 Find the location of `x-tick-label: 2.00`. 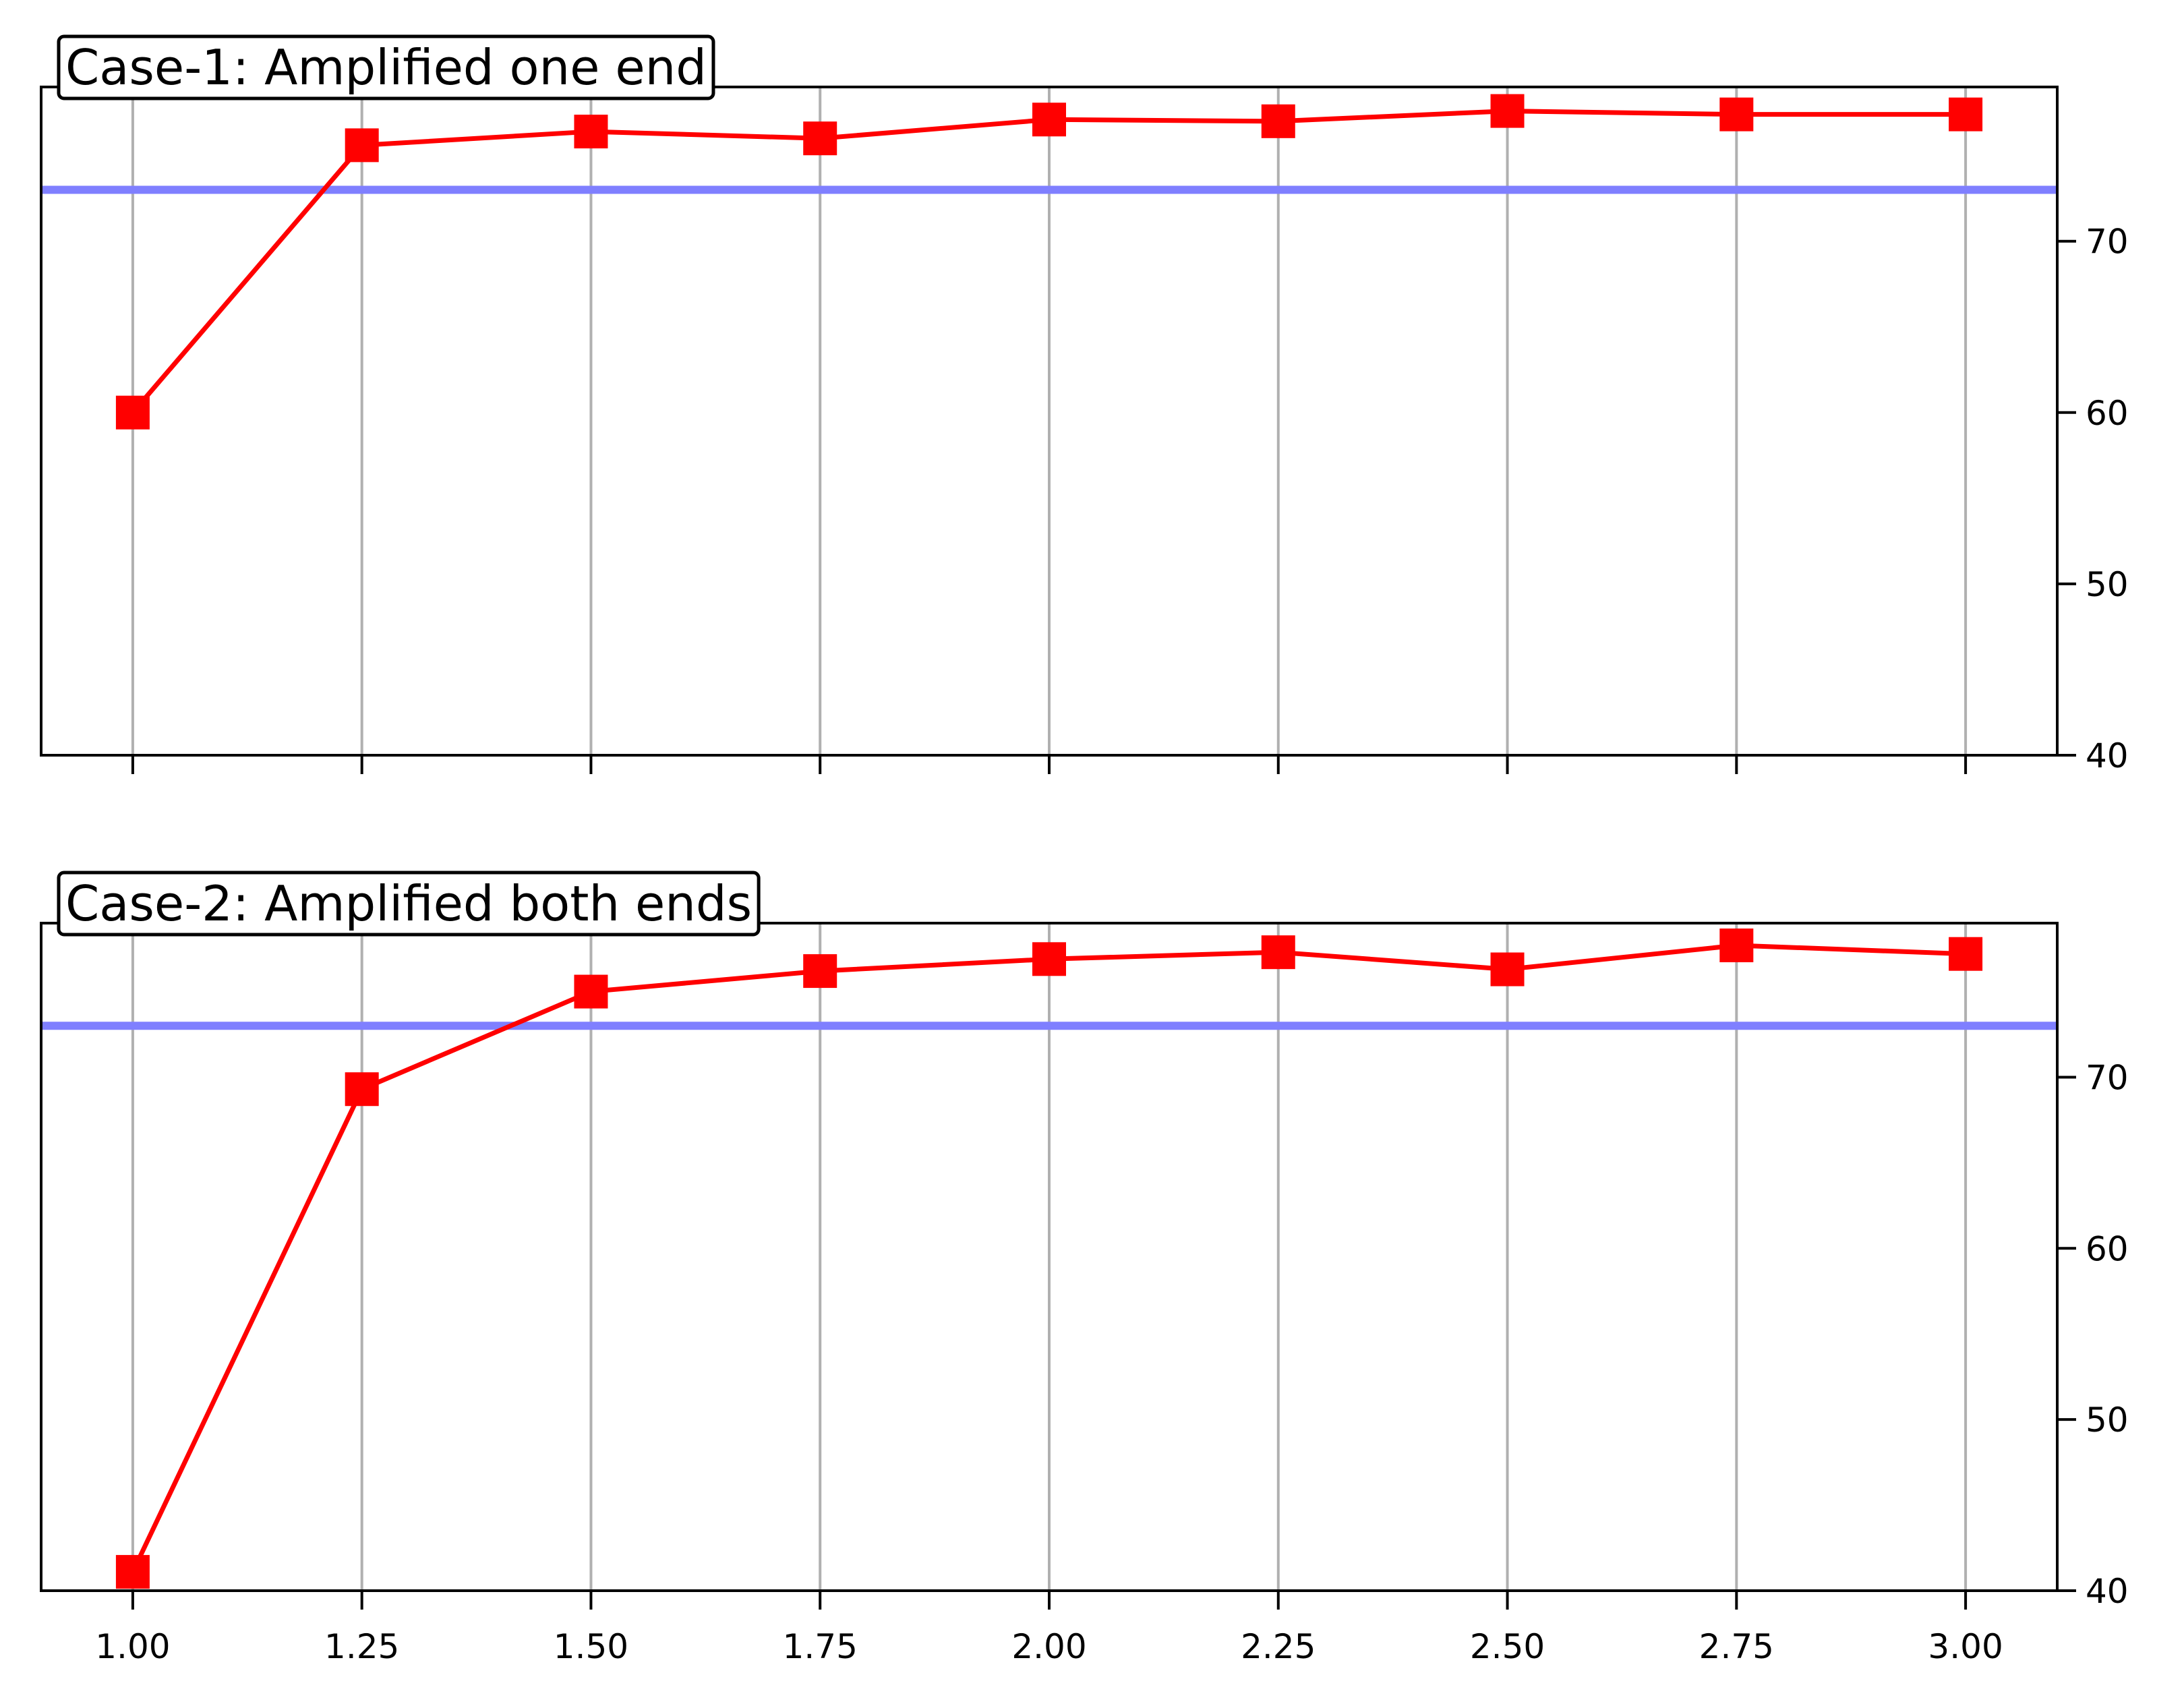

x-tick-label: 2.00 is located at coordinates (1048, 1646).